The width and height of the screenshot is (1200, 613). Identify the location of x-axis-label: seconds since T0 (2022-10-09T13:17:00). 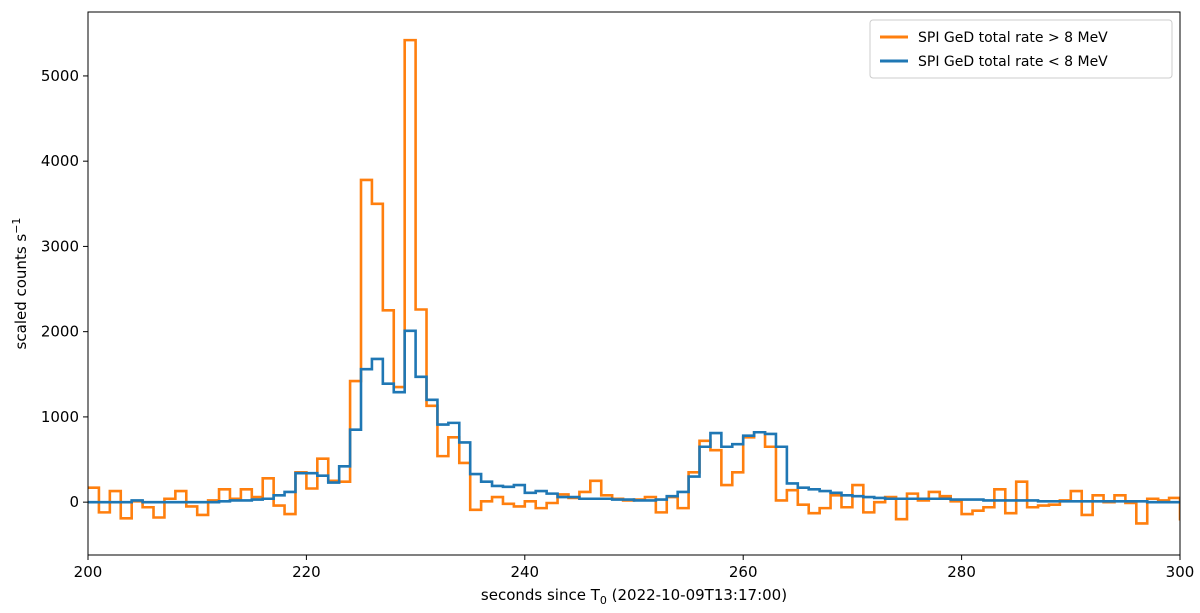
(634, 596).